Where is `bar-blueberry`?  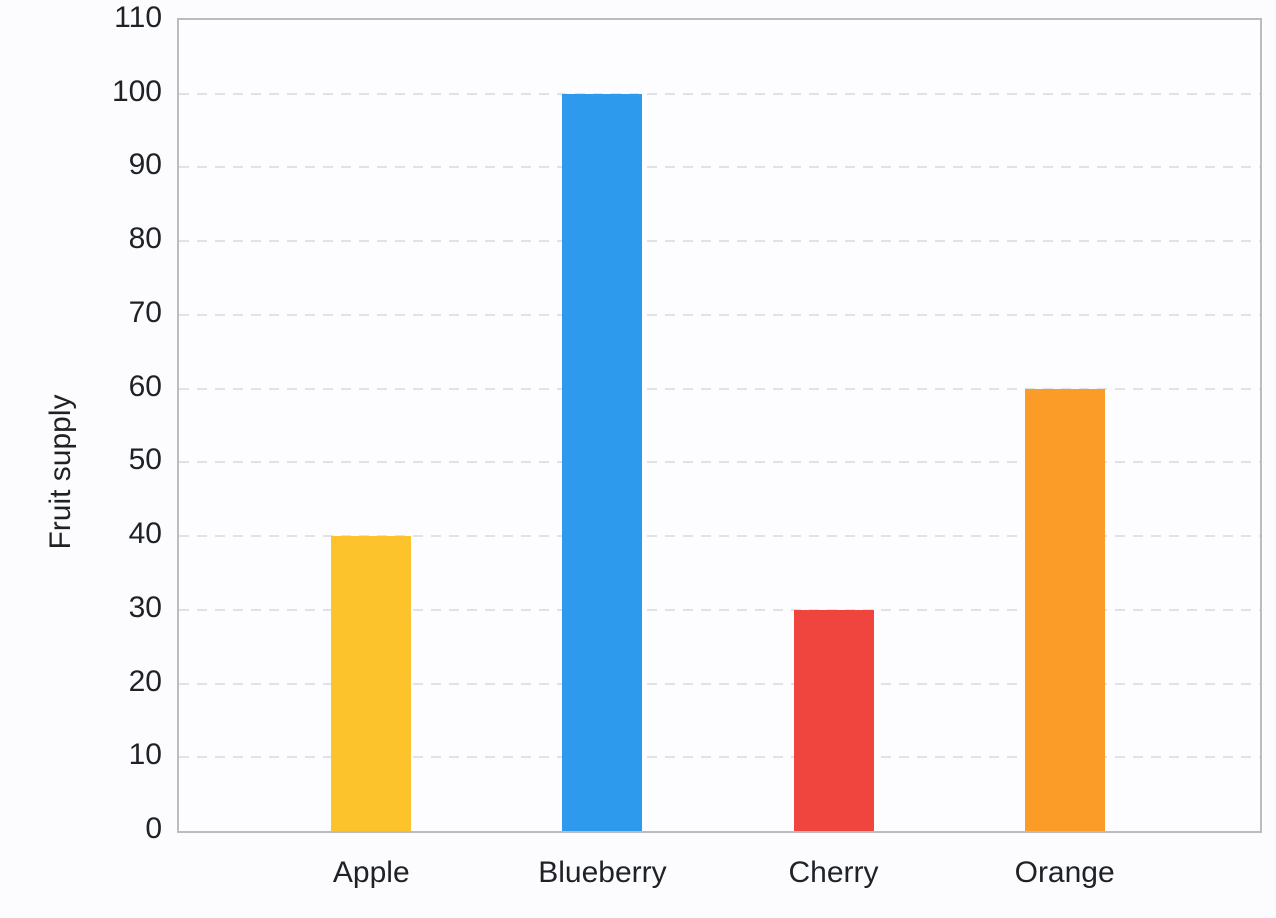
bar-blueberry is located at coordinates (602, 462).